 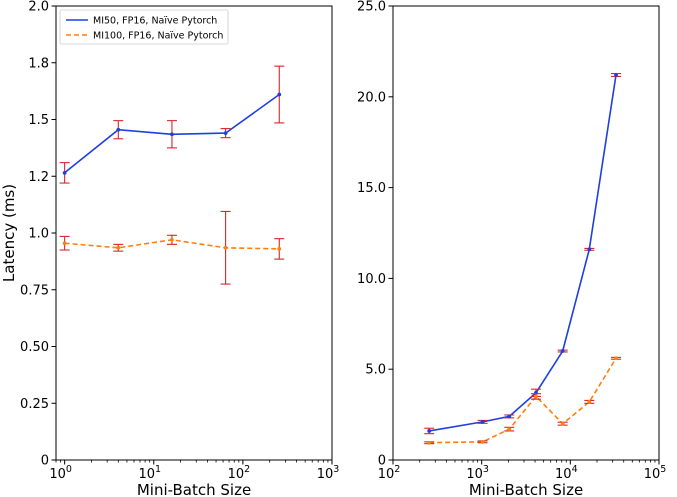 What do you see at coordinates (34, 290) in the screenshot?
I see `y-tick-label: 0.75` at bounding box center [34, 290].